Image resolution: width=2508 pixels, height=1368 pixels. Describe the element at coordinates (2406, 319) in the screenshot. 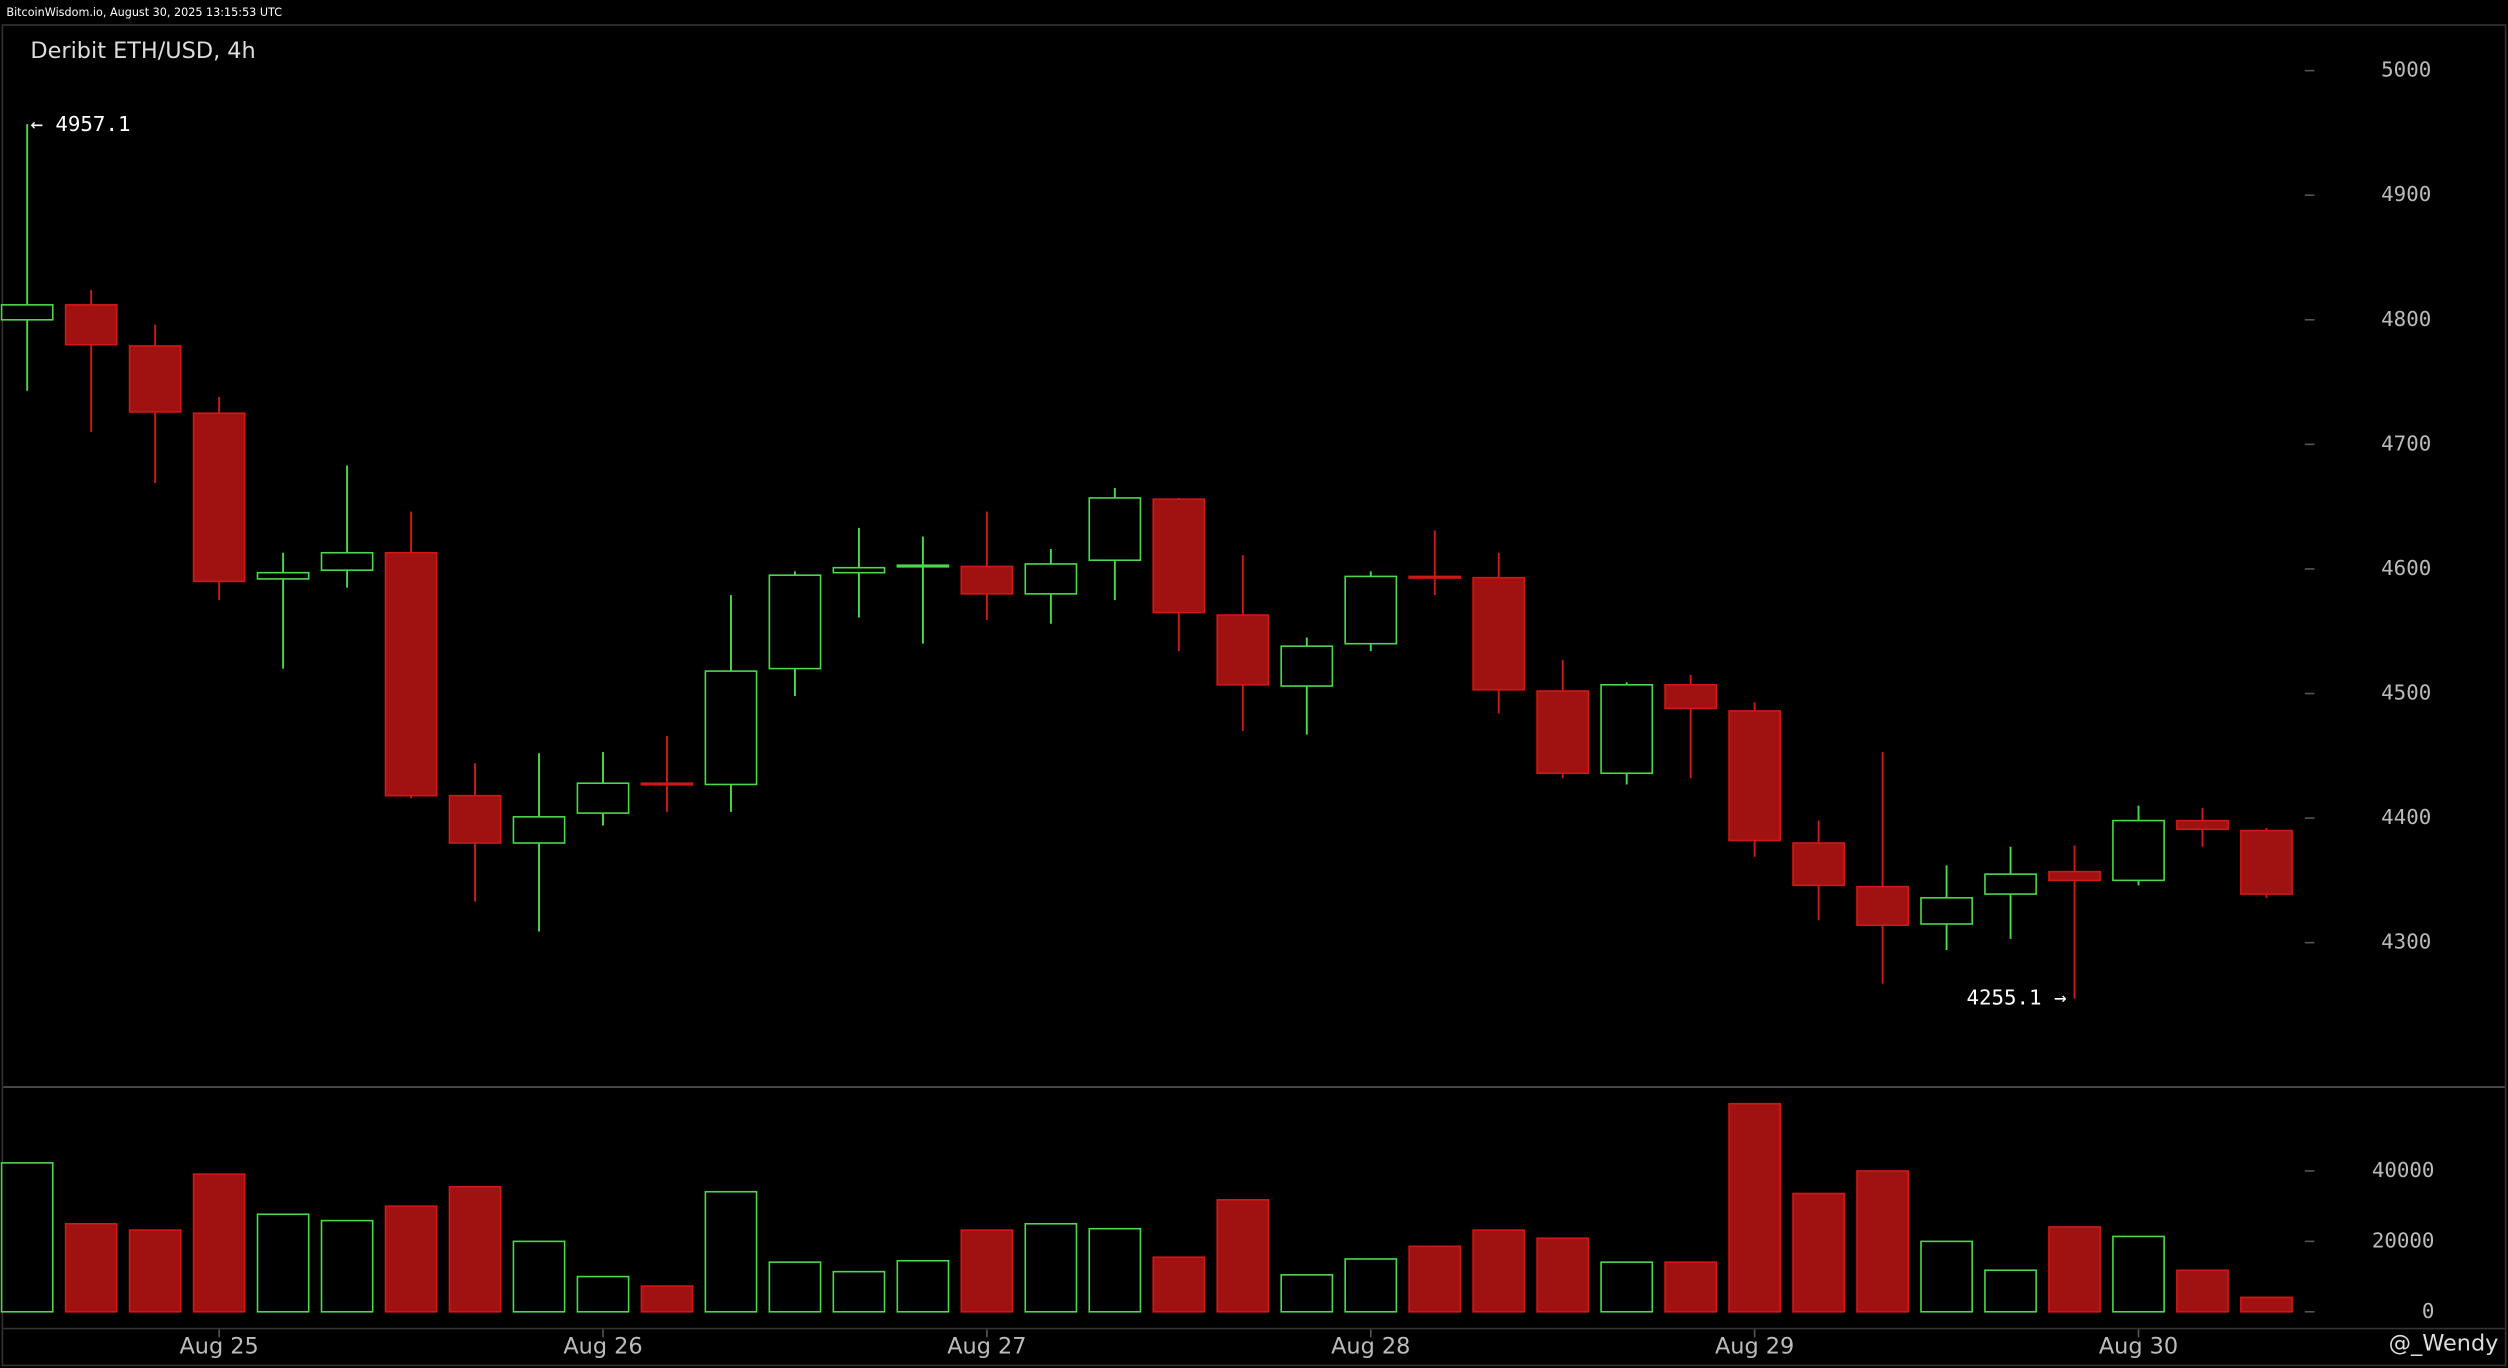

I see `y-tick-label: 4800` at that location.